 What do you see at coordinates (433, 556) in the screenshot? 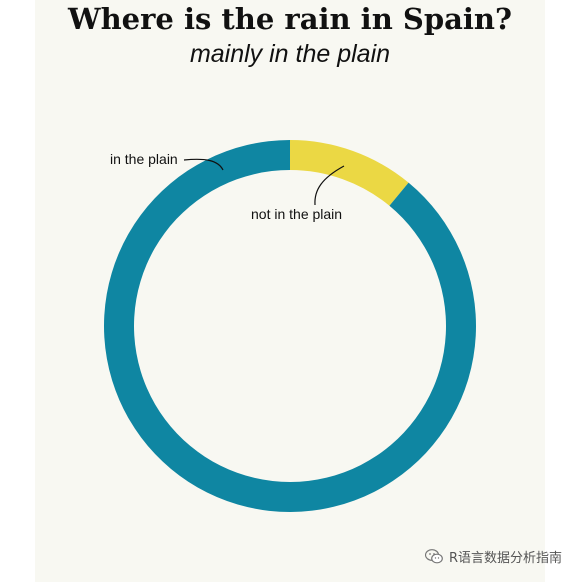
I see `wechat-icon` at bounding box center [433, 556].